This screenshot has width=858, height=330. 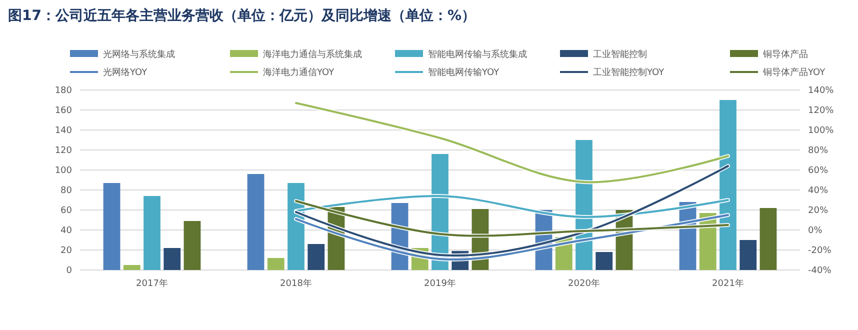 What do you see at coordinates (63, 91) in the screenshot?
I see `y-tick-label: 180` at bounding box center [63, 91].